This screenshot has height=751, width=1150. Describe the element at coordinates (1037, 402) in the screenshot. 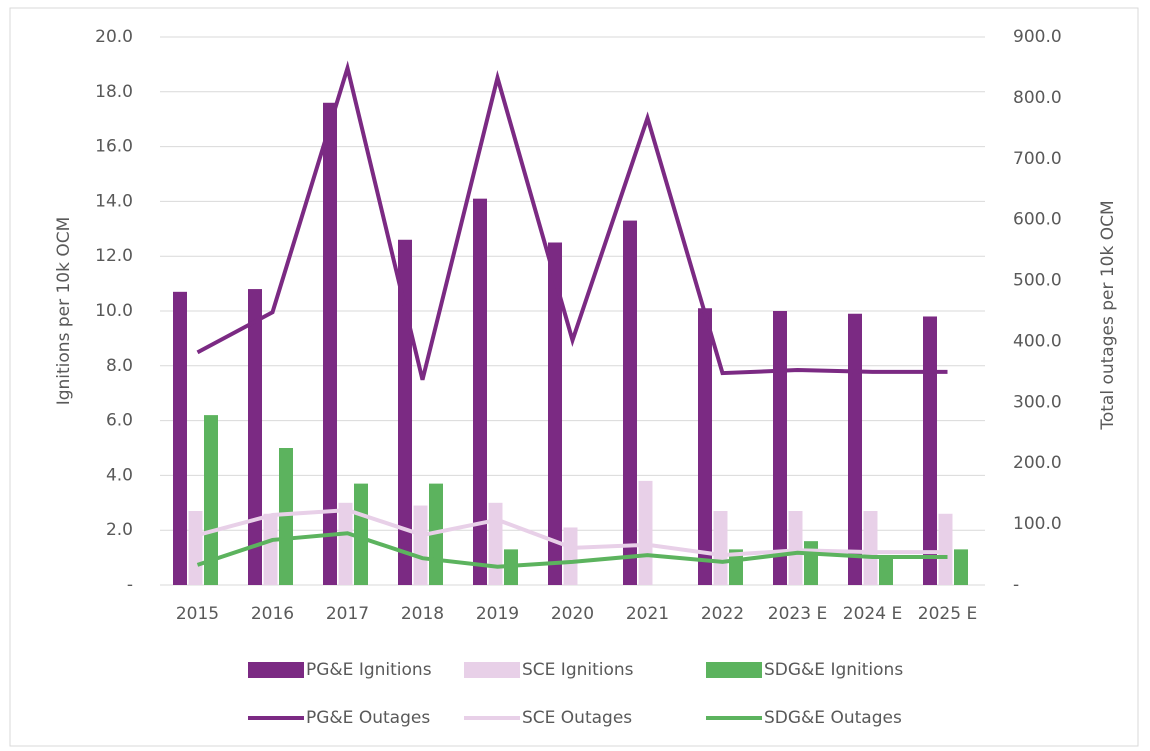

I see `y2-tick-label: 300.0` at that location.